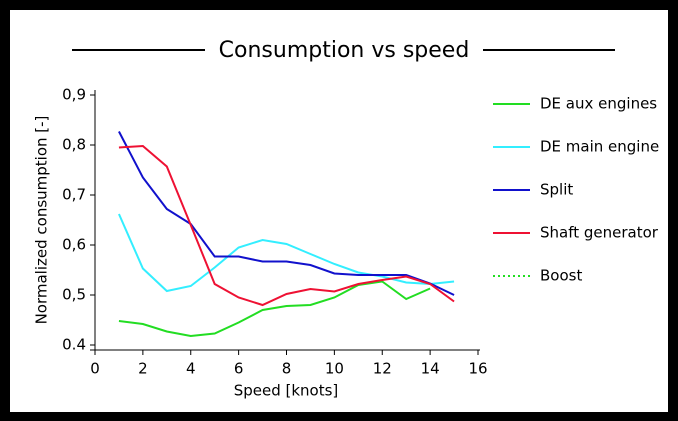  I want to click on y-tick-label: 0,5, so click(74, 295).